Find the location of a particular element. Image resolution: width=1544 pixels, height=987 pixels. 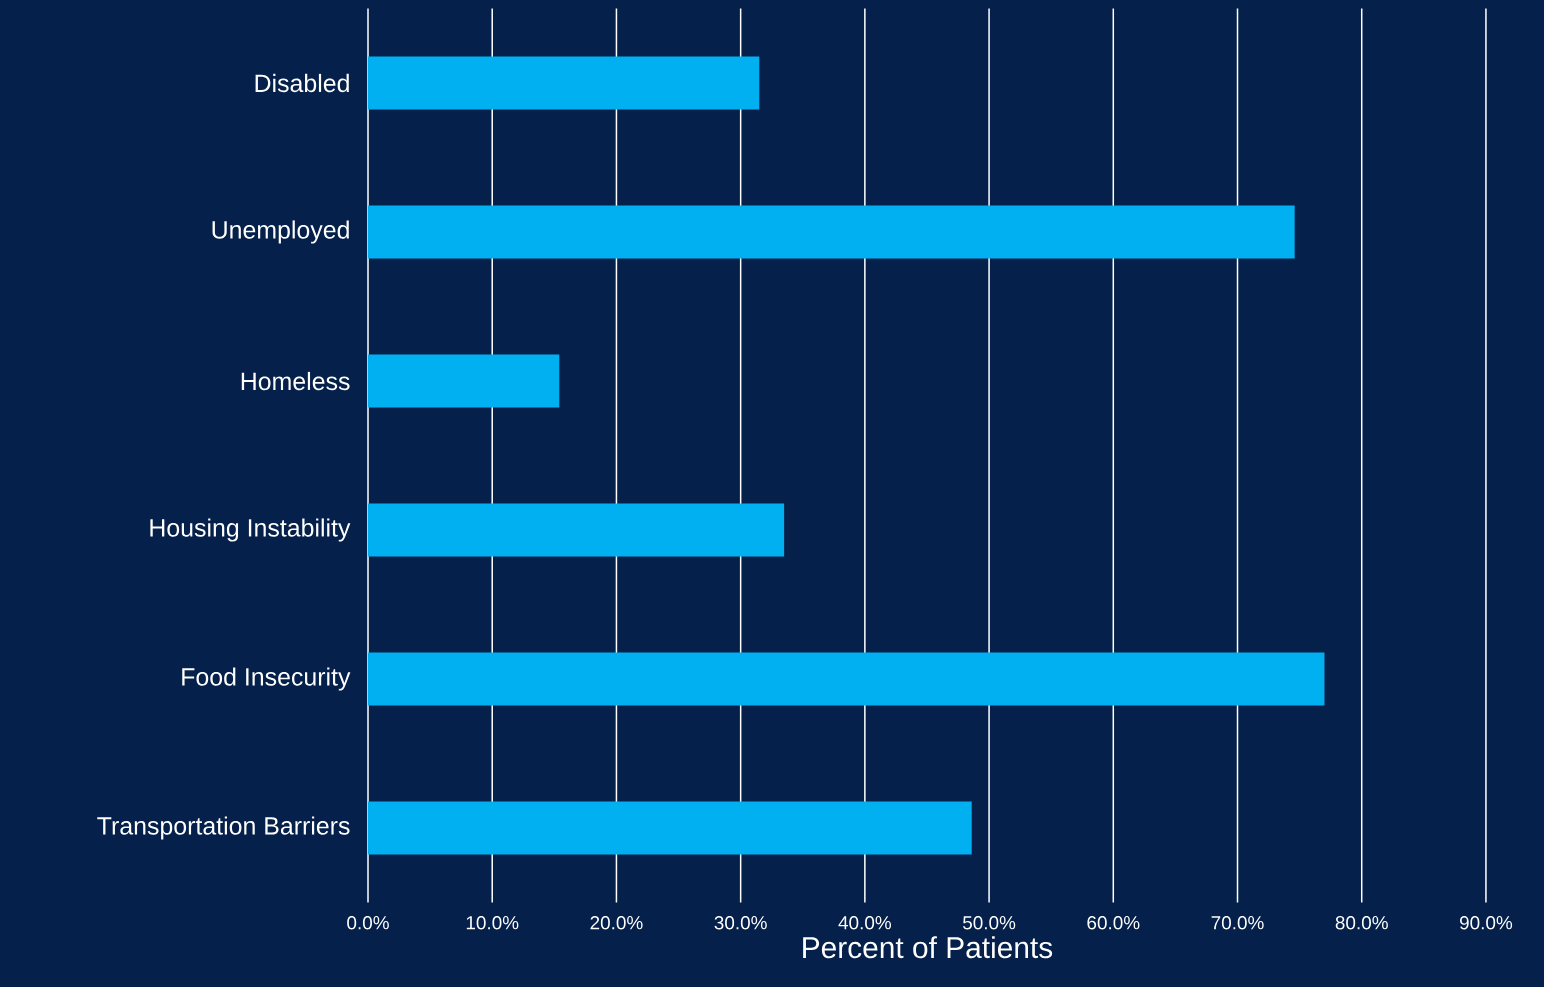

y-tick-label: Transportation Barriers is located at coordinates (223, 828).